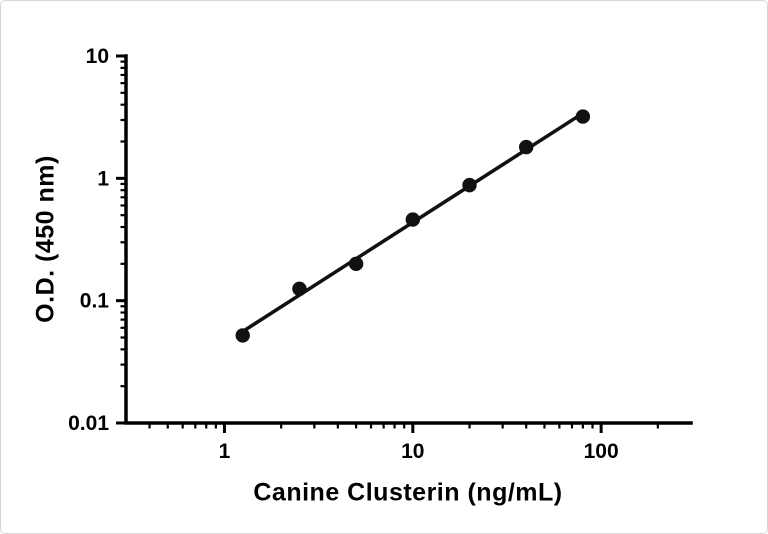 This screenshot has width=768, height=534. Describe the element at coordinates (97, 56) in the screenshot. I see `y-tick-label: 10` at that location.